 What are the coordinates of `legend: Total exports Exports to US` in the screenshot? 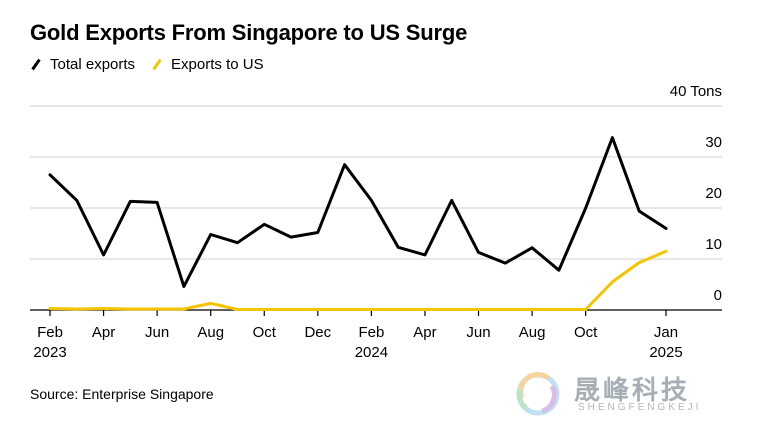 It's located at (147, 64).